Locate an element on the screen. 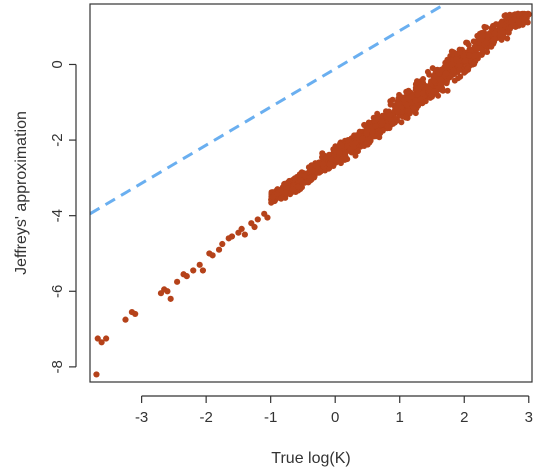  y-axis: -8 -6 -4 -2 0 is located at coordinates (63, 217).